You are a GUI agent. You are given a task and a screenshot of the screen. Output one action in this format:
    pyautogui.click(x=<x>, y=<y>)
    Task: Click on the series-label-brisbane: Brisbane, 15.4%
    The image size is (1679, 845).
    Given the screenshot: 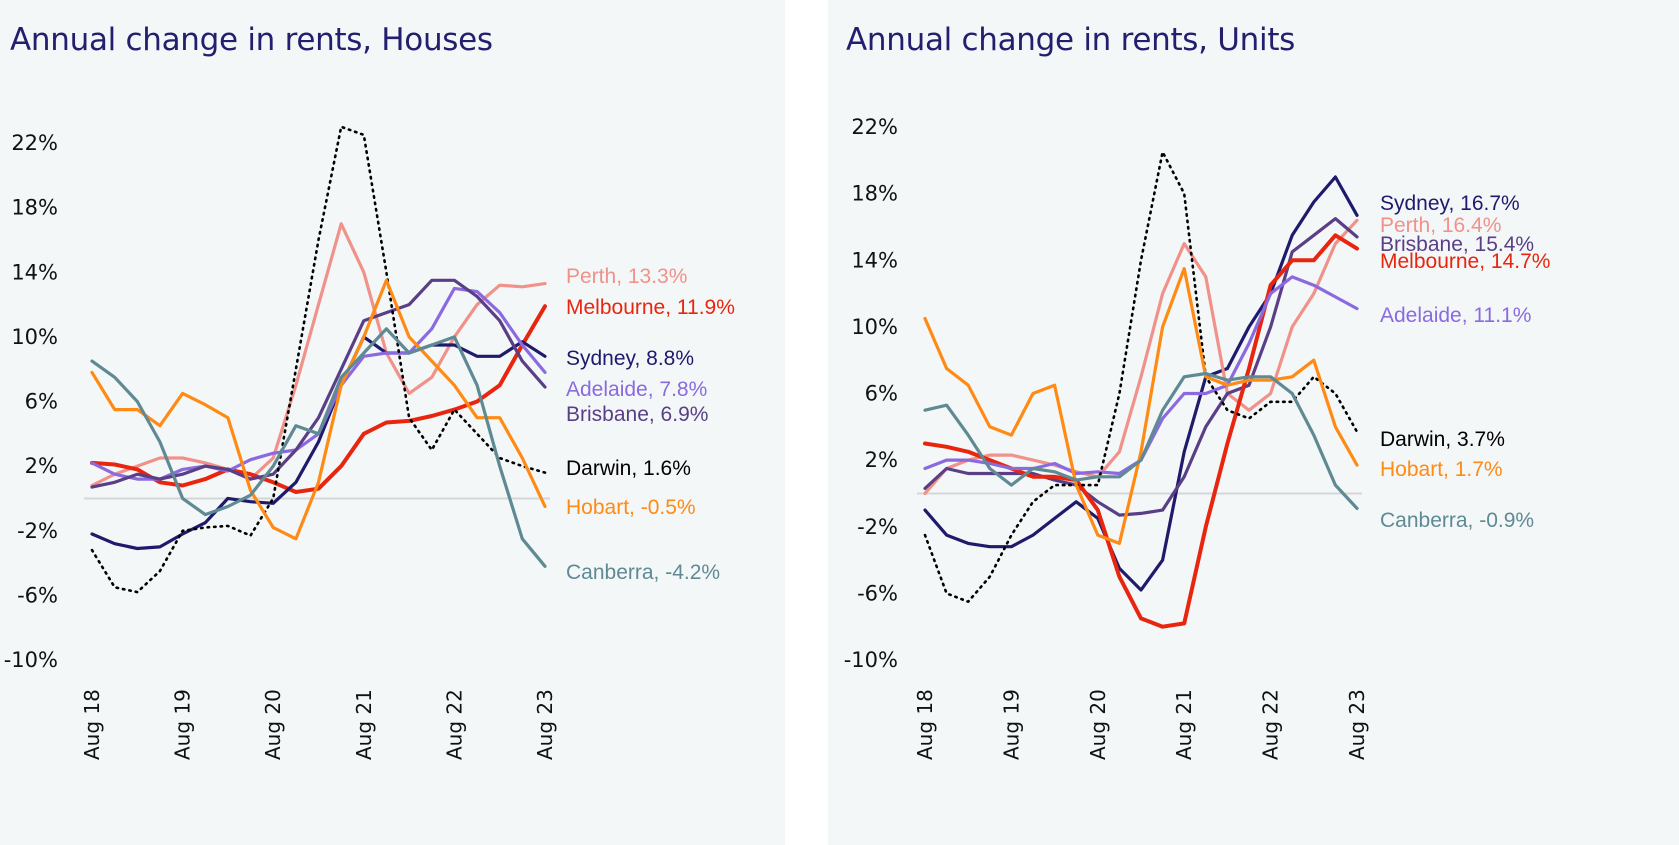 What is the action you would take?
    pyautogui.click(x=1457, y=244)
    